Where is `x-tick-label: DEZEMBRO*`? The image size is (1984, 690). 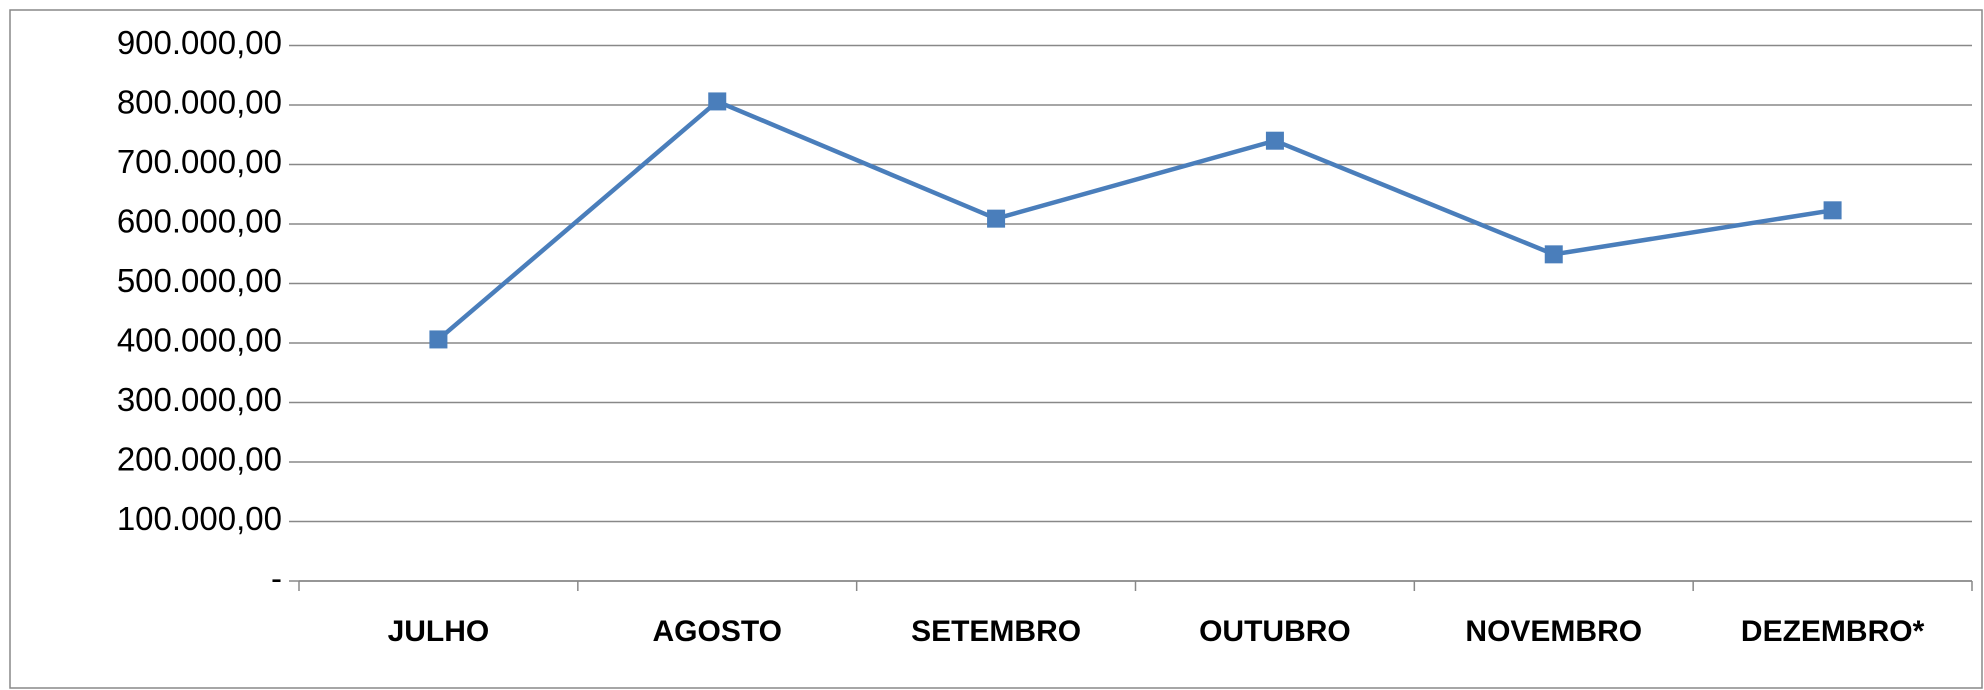 x-tick-label: DEZEMBRO* is located at coordinates (1833, 631).